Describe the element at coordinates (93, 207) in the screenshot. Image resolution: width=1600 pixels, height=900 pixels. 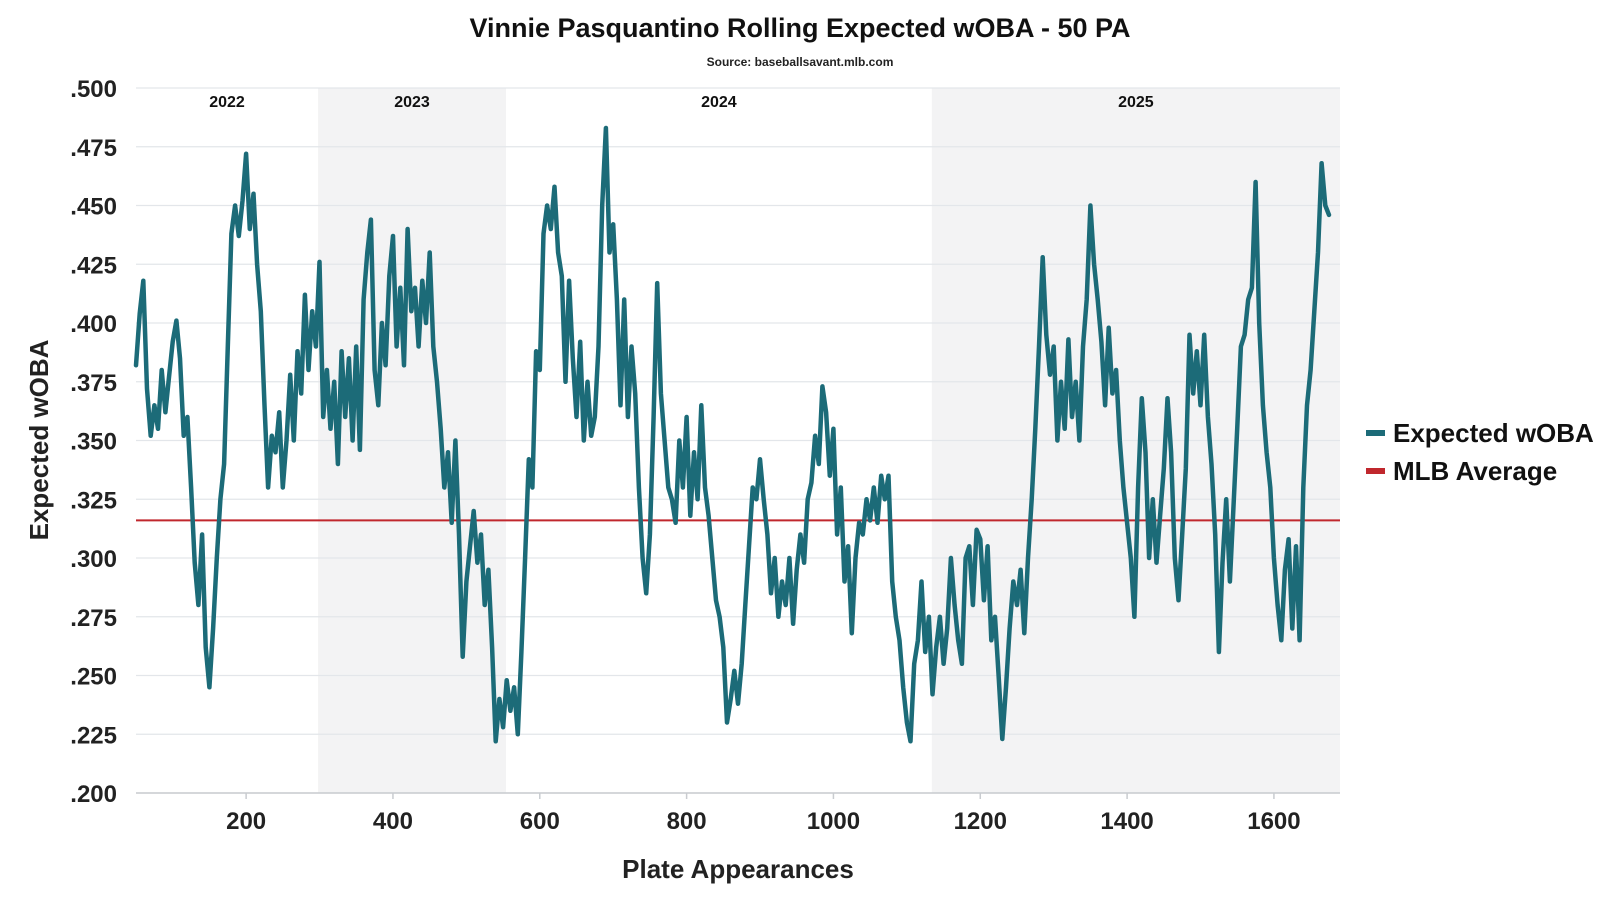
I see `y-tick-label: .450` at that location.